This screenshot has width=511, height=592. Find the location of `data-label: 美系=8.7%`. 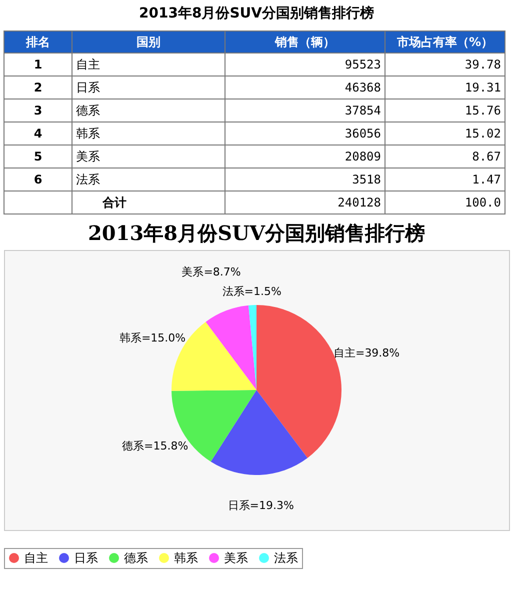

data-label: 美系=8.7% is located at coordinates (211, 271).